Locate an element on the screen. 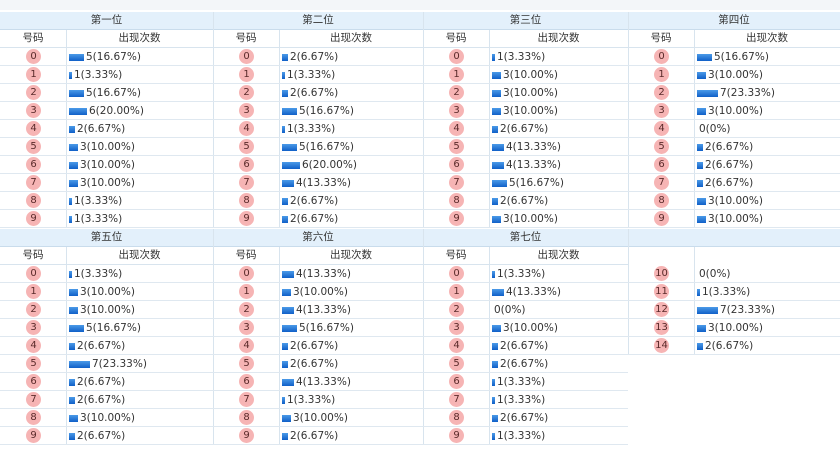 This screenshot has width=840, height=464. count-label: 5(16.67%) is located at coordinates (326, 328).